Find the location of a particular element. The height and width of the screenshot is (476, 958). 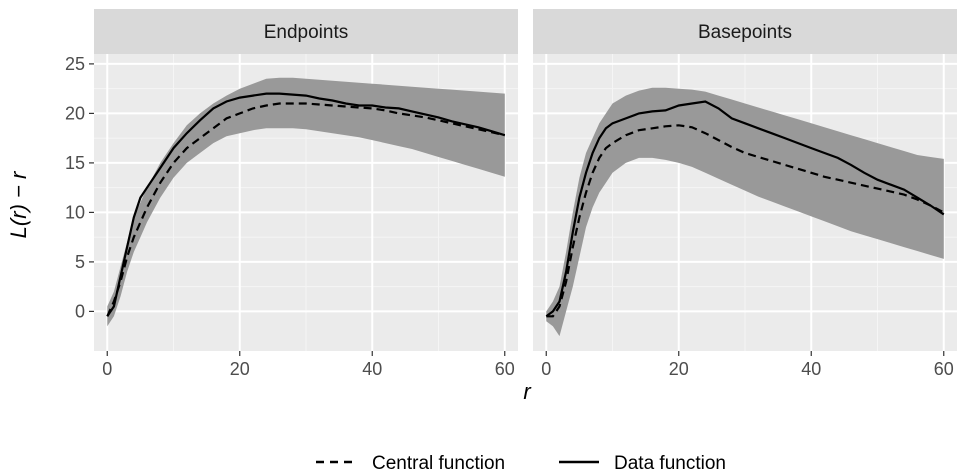

x-ticks-endpoints: 0 20 40 60 is located at coordinates (308, 365).